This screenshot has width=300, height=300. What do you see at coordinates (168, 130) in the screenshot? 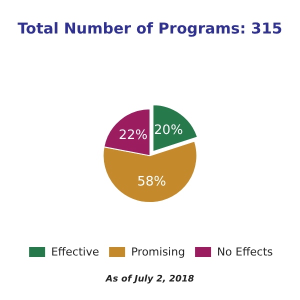
I see `data-label: 20%` at bounding box center [168, 130].